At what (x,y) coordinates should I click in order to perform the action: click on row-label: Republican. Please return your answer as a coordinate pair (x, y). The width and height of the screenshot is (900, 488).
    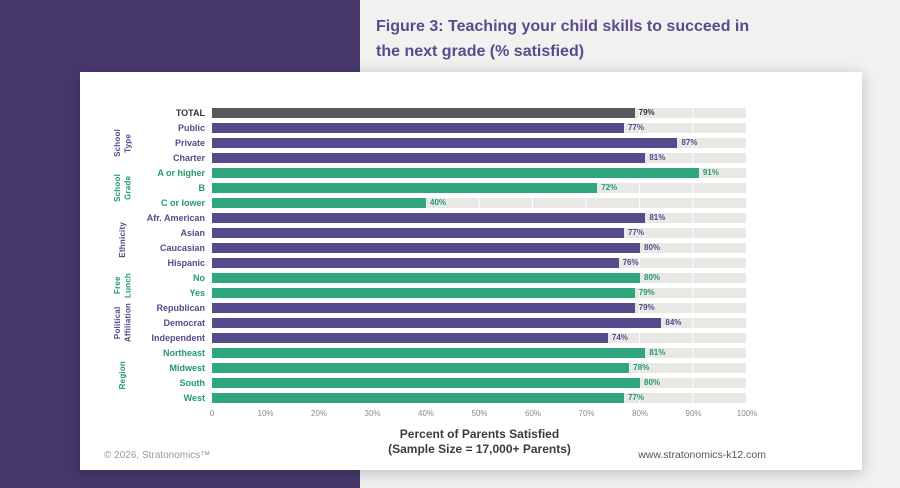
    Looking at the image, I should click on (180, 307).